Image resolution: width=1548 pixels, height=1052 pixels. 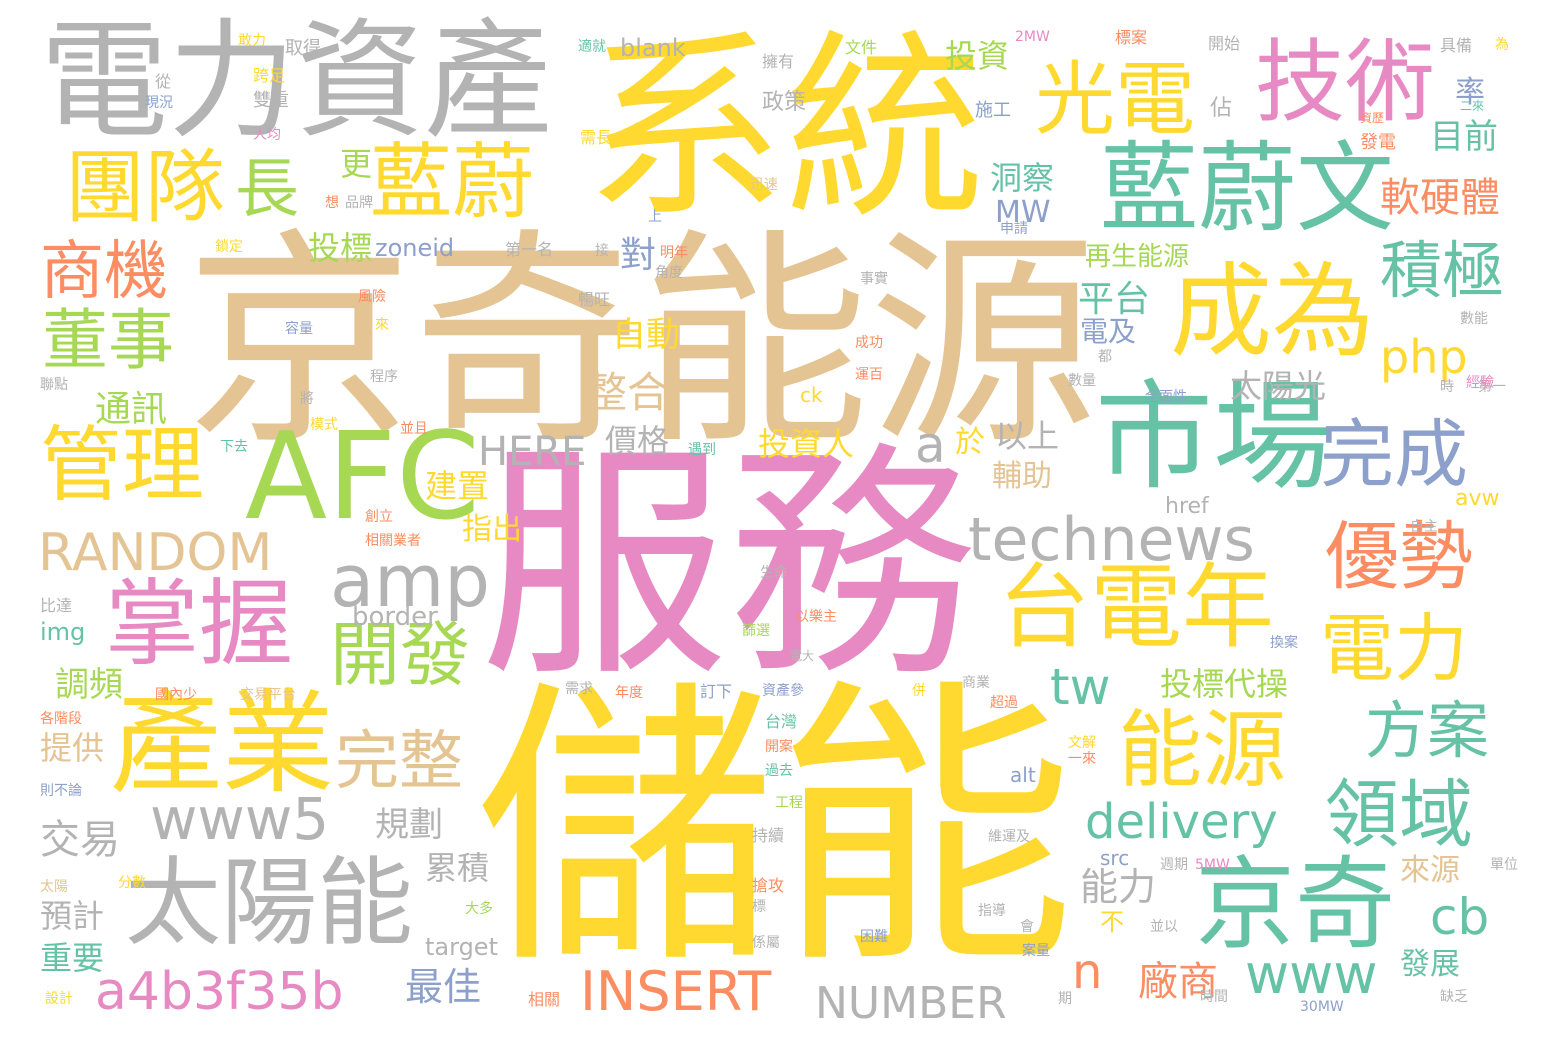 I want to click on word: 案量, so click(x=1036, y=951).